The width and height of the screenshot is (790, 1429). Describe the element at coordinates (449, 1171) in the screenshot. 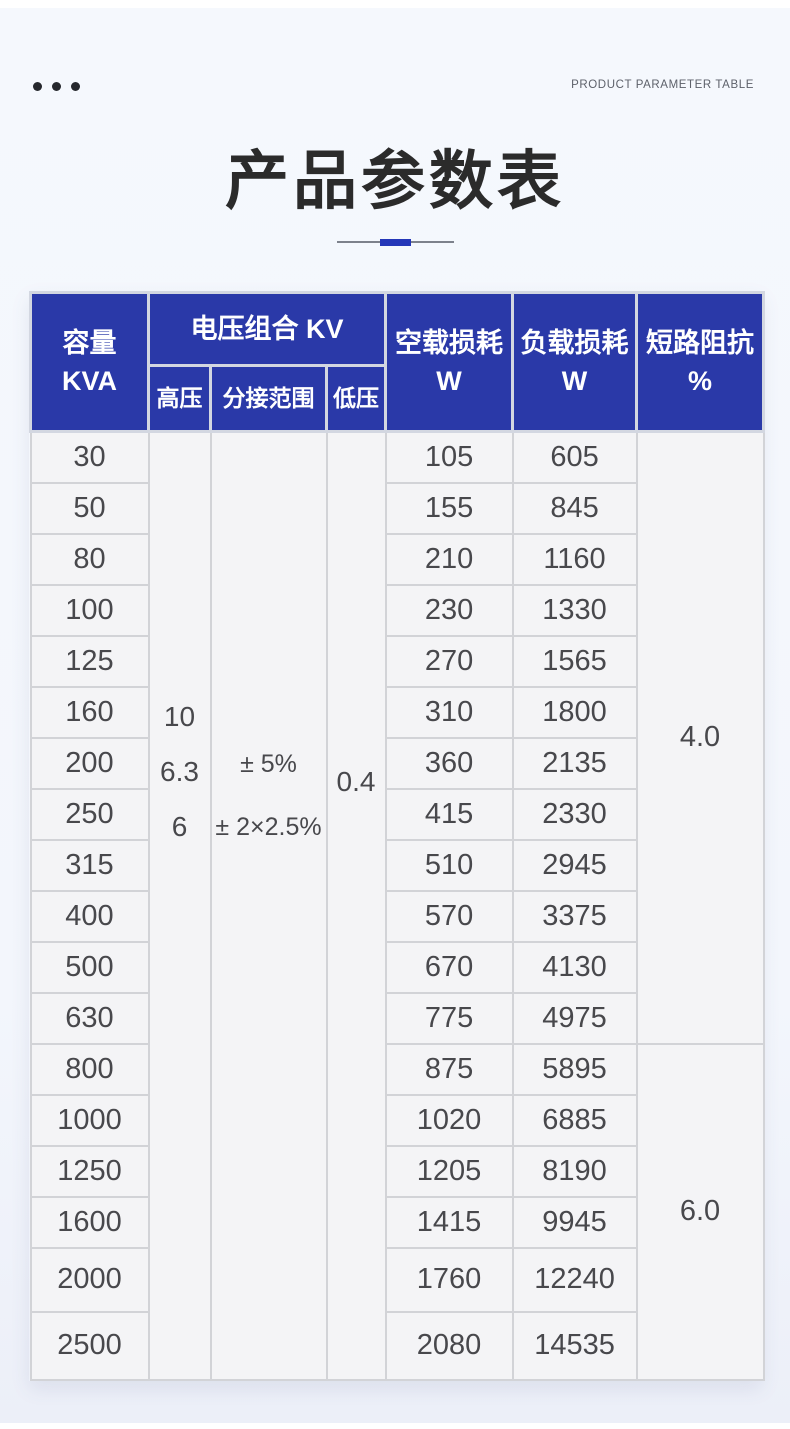

I see `no-load-loss-cell: 1205` at that location.